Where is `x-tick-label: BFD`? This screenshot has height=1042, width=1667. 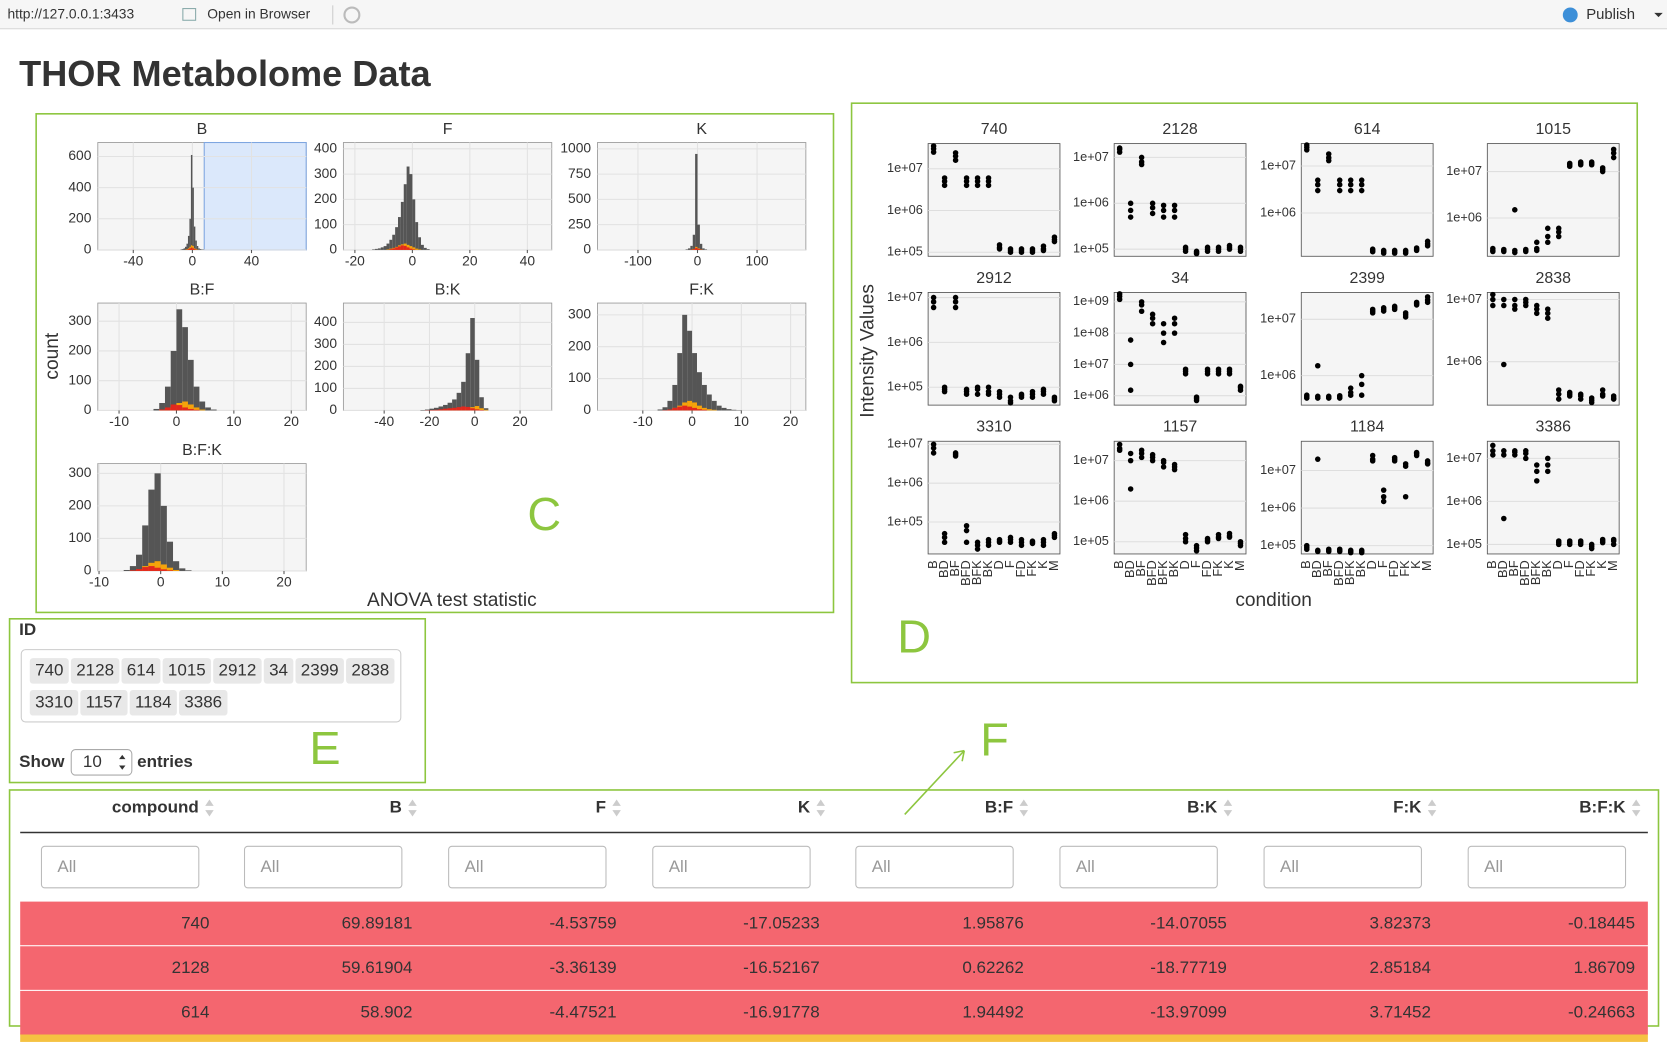 x-tick-label: BFD is located at coordinates (1338, 572).